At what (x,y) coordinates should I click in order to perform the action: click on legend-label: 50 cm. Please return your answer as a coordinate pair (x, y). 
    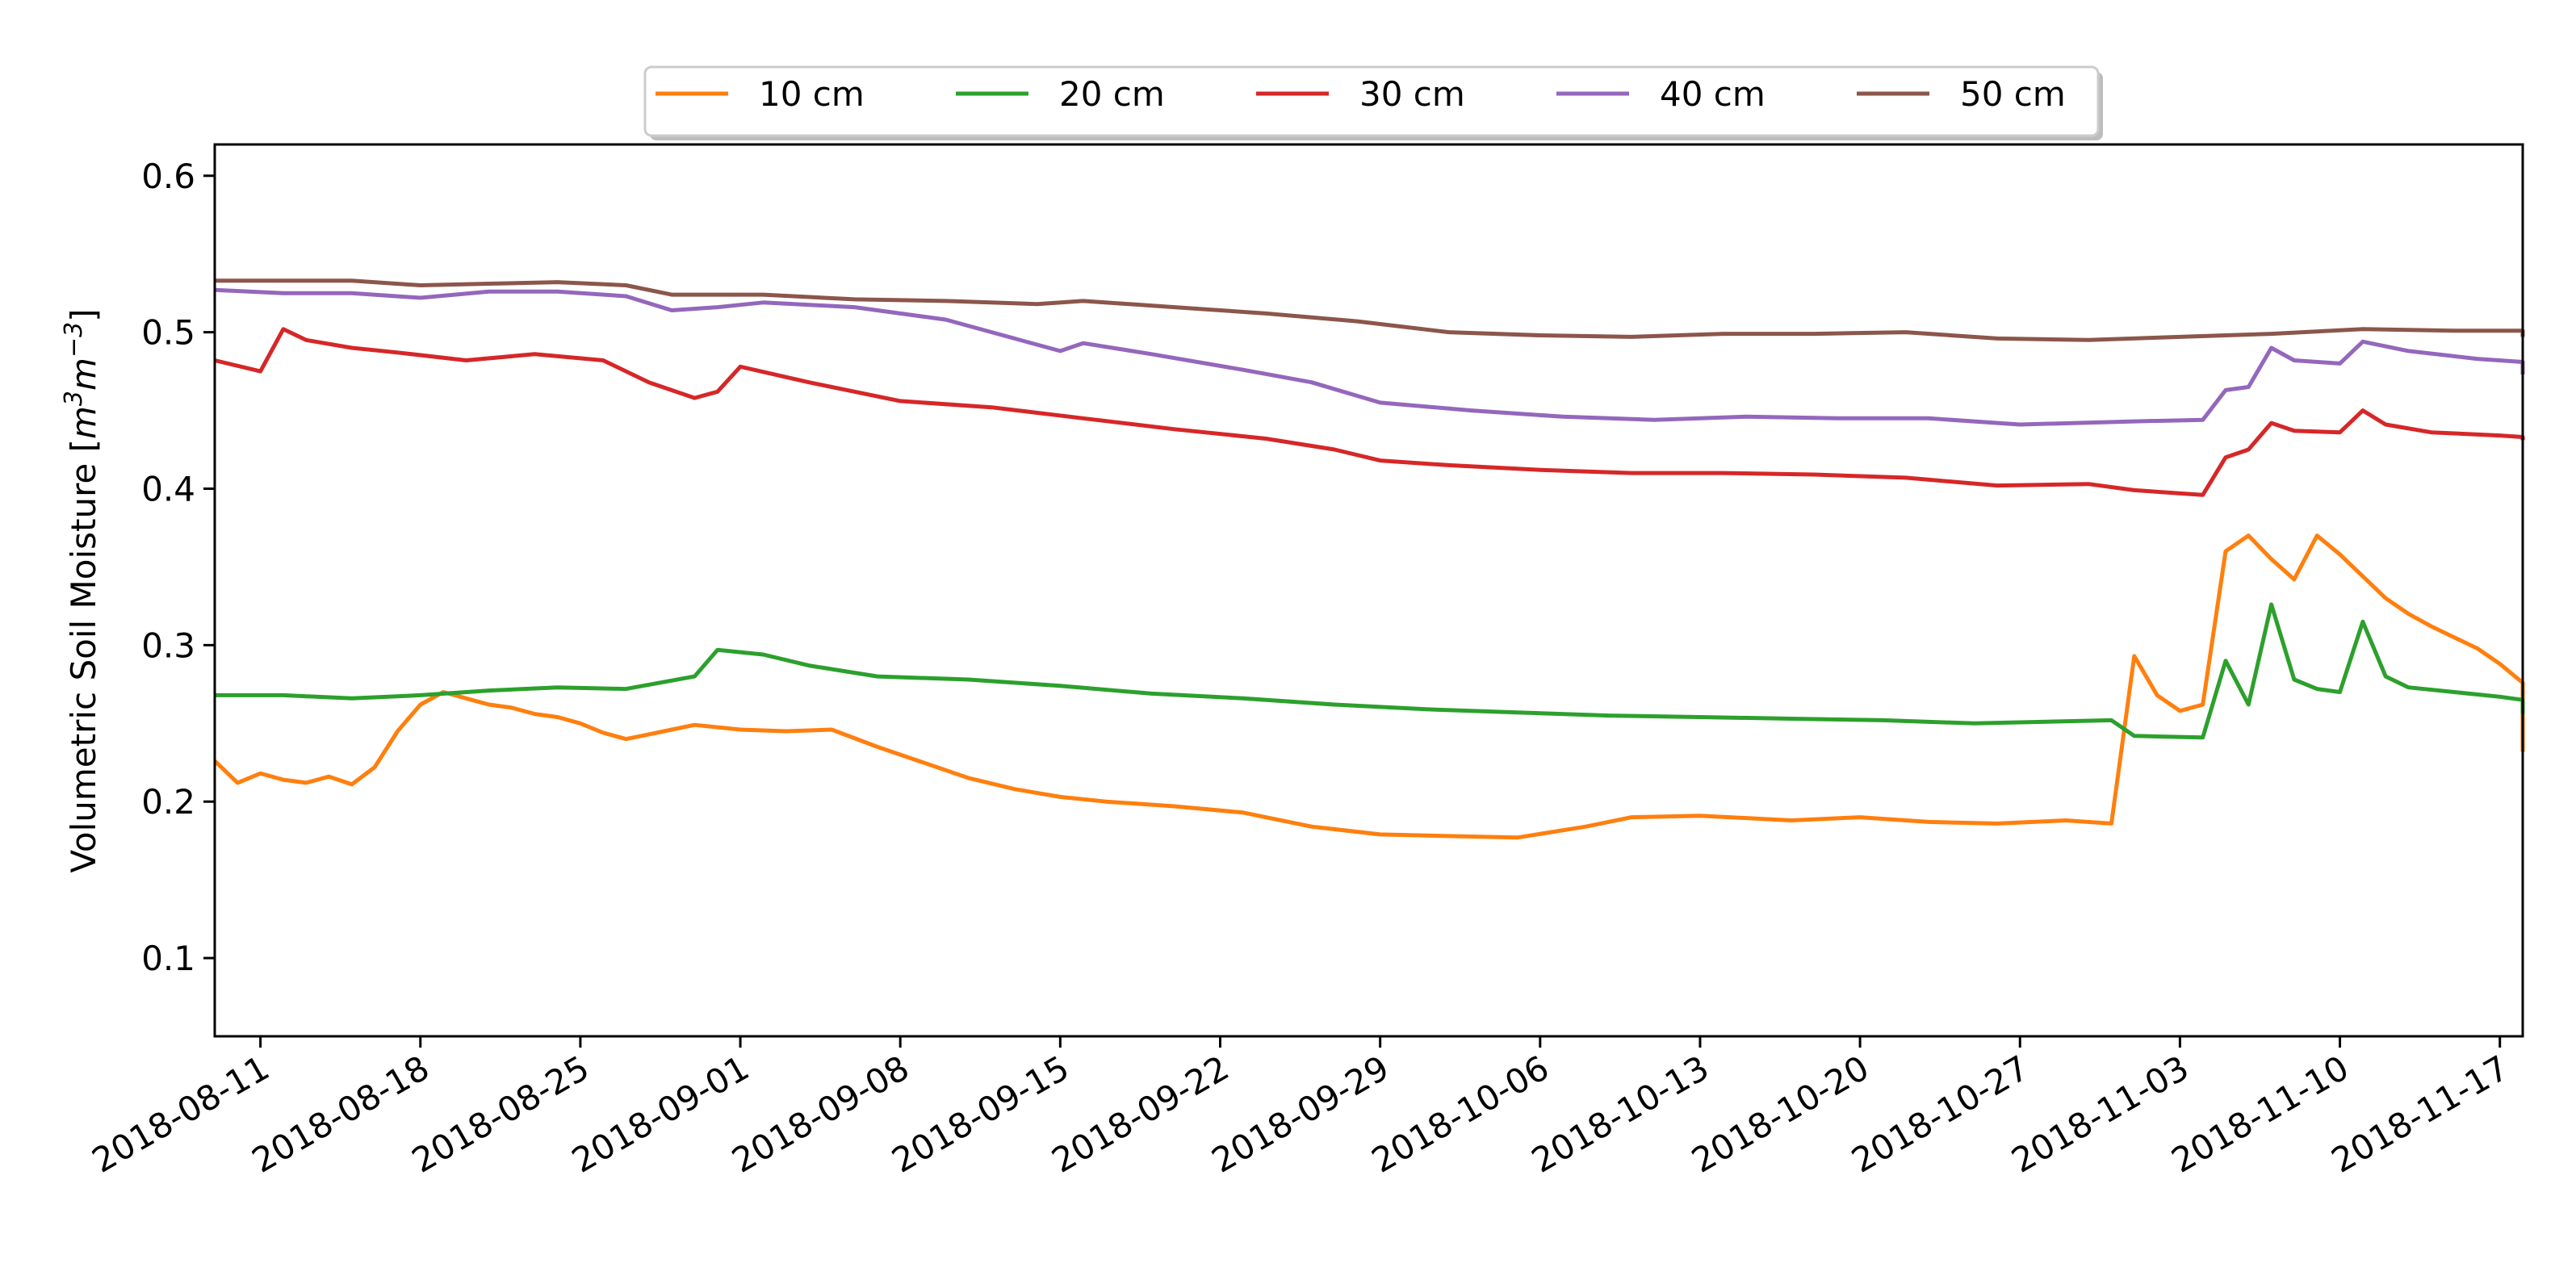
    Looking at the image, I should click on (2013, 94).